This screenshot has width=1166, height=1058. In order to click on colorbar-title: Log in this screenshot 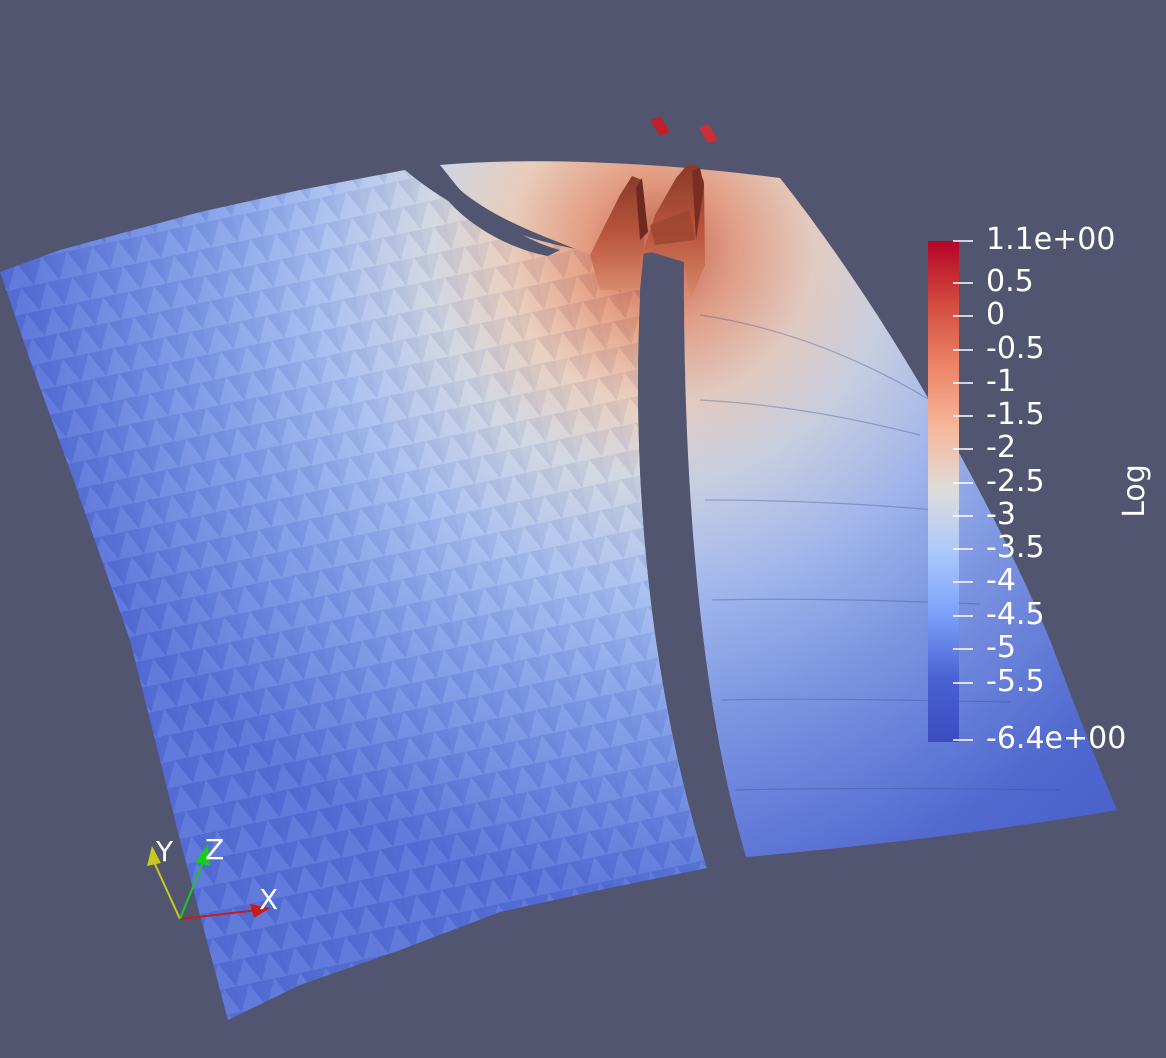, I will do `click(1134, 491)`.